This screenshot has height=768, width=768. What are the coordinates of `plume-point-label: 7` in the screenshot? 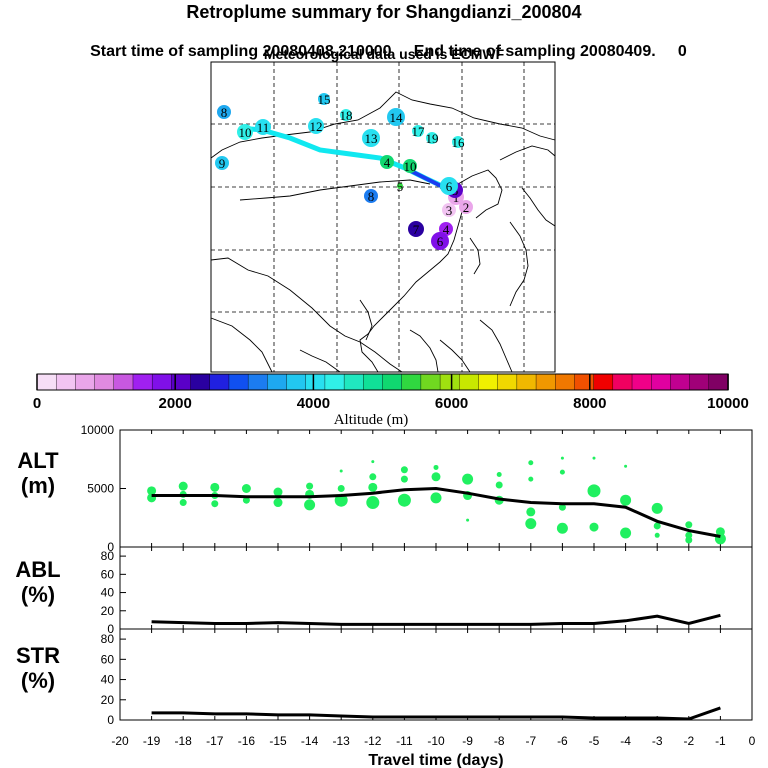 It's located at (416, 229).